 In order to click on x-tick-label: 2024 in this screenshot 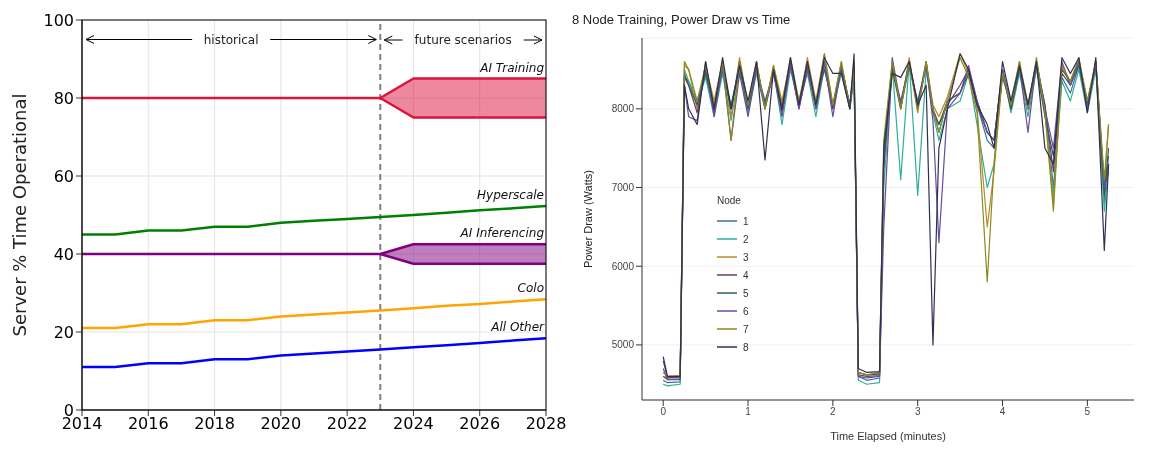, I will do `click(413, 424)`.